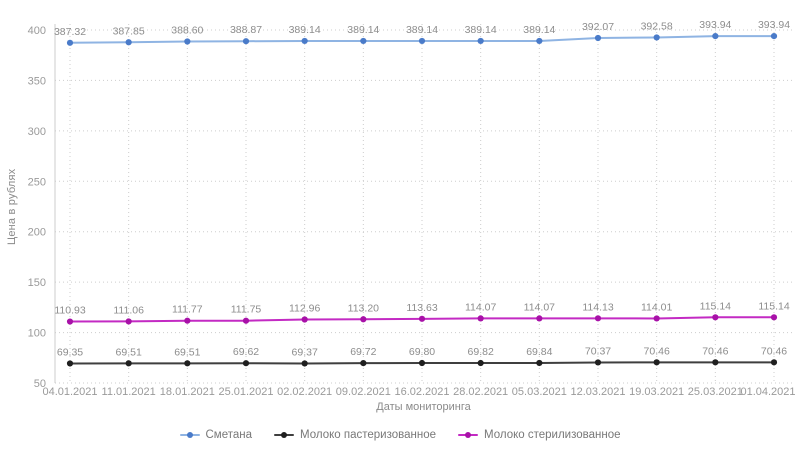  What do you see at coordinates (246, 310) in the screenshot?
I see `value-label: 111.75` at bounding box center [246, 310].